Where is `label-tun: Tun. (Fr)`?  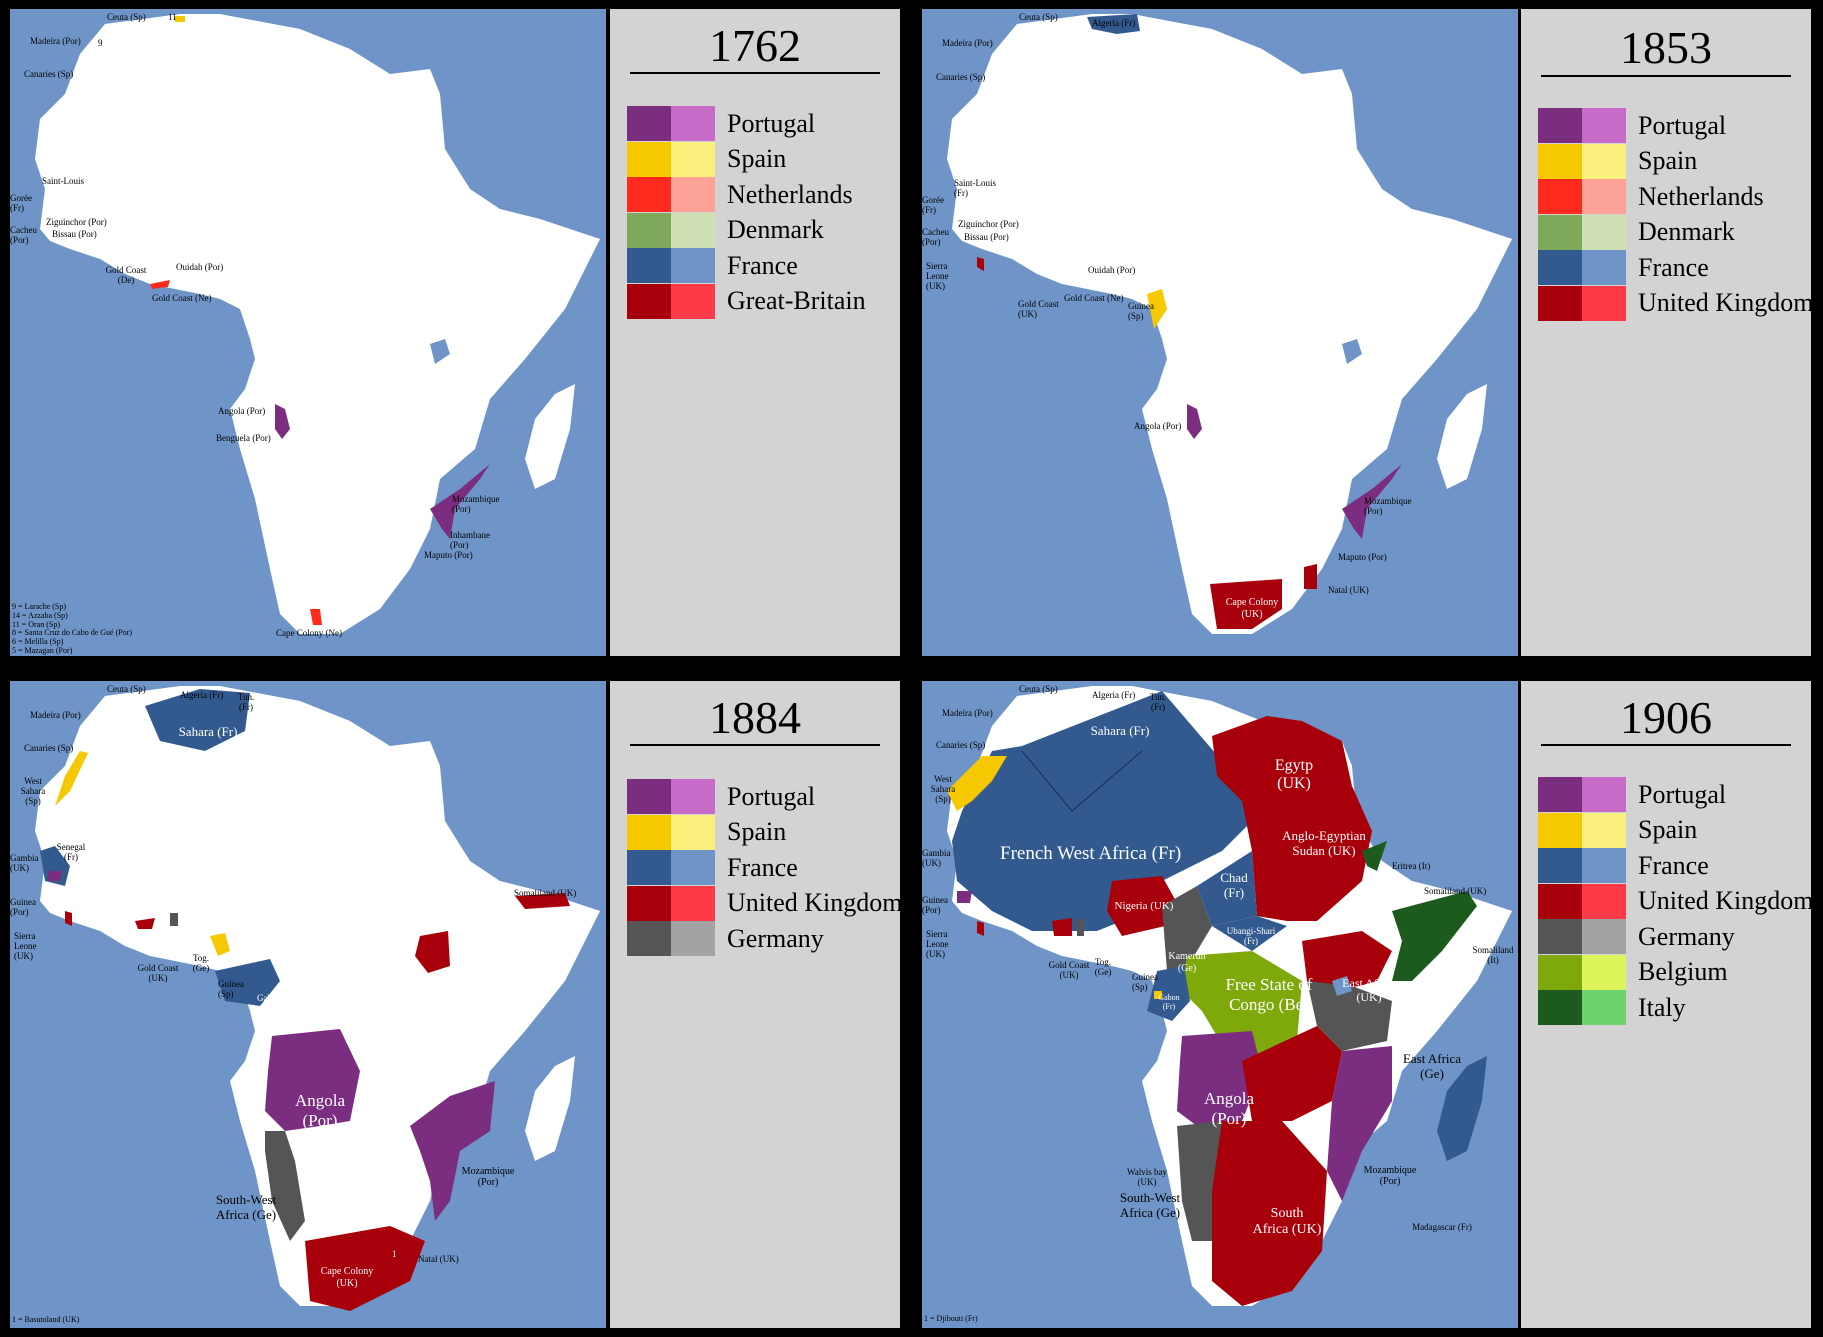 label-tun: Tun. (Fr) is located at coordinates (1158, 702).